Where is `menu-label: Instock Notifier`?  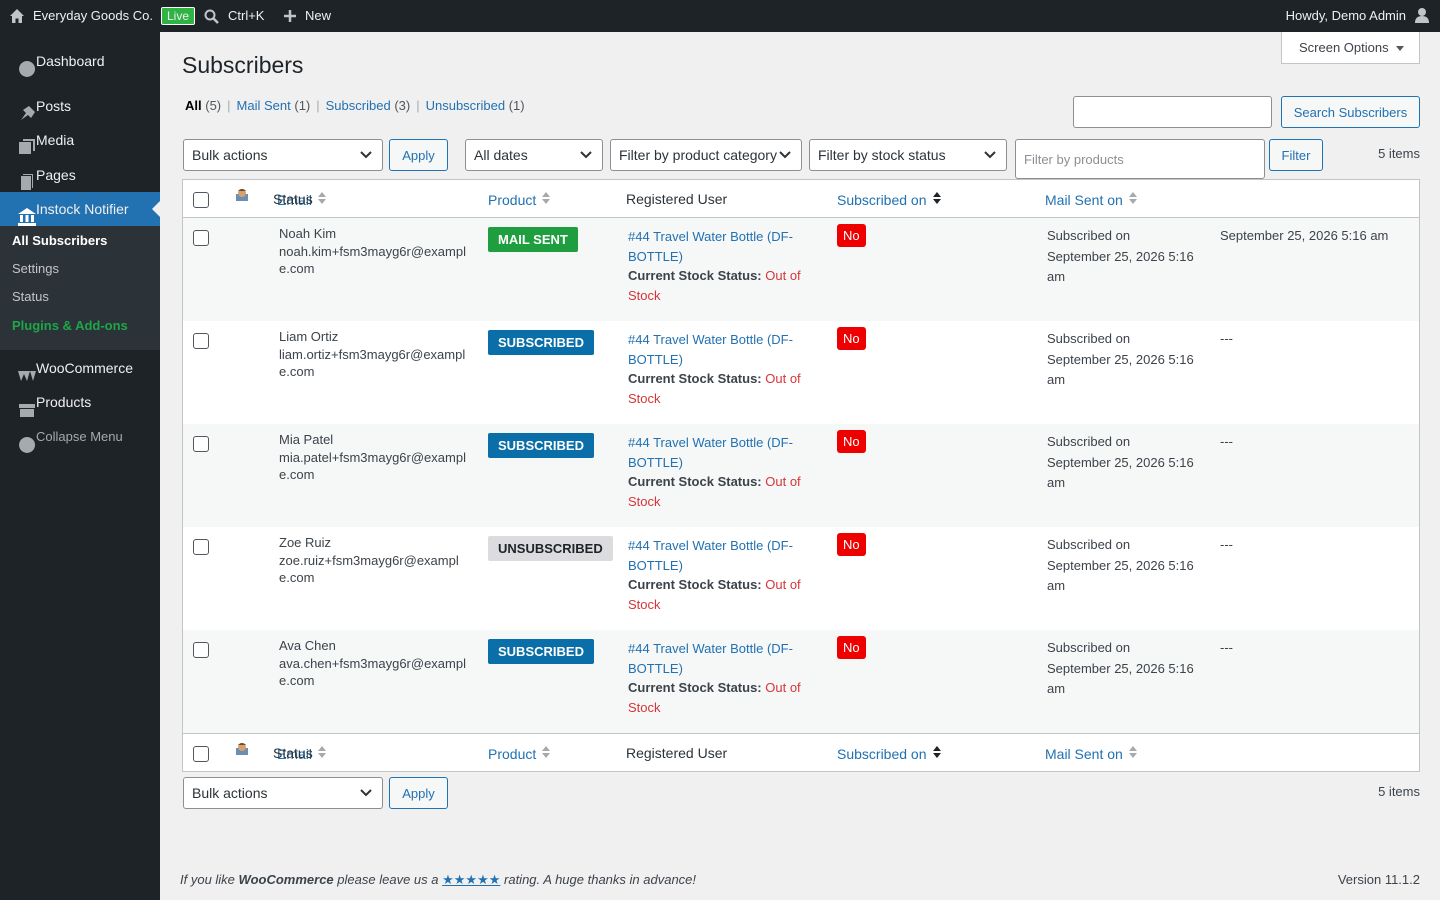
menu-label: Instock Notifier is located at coordinates (82, 209).